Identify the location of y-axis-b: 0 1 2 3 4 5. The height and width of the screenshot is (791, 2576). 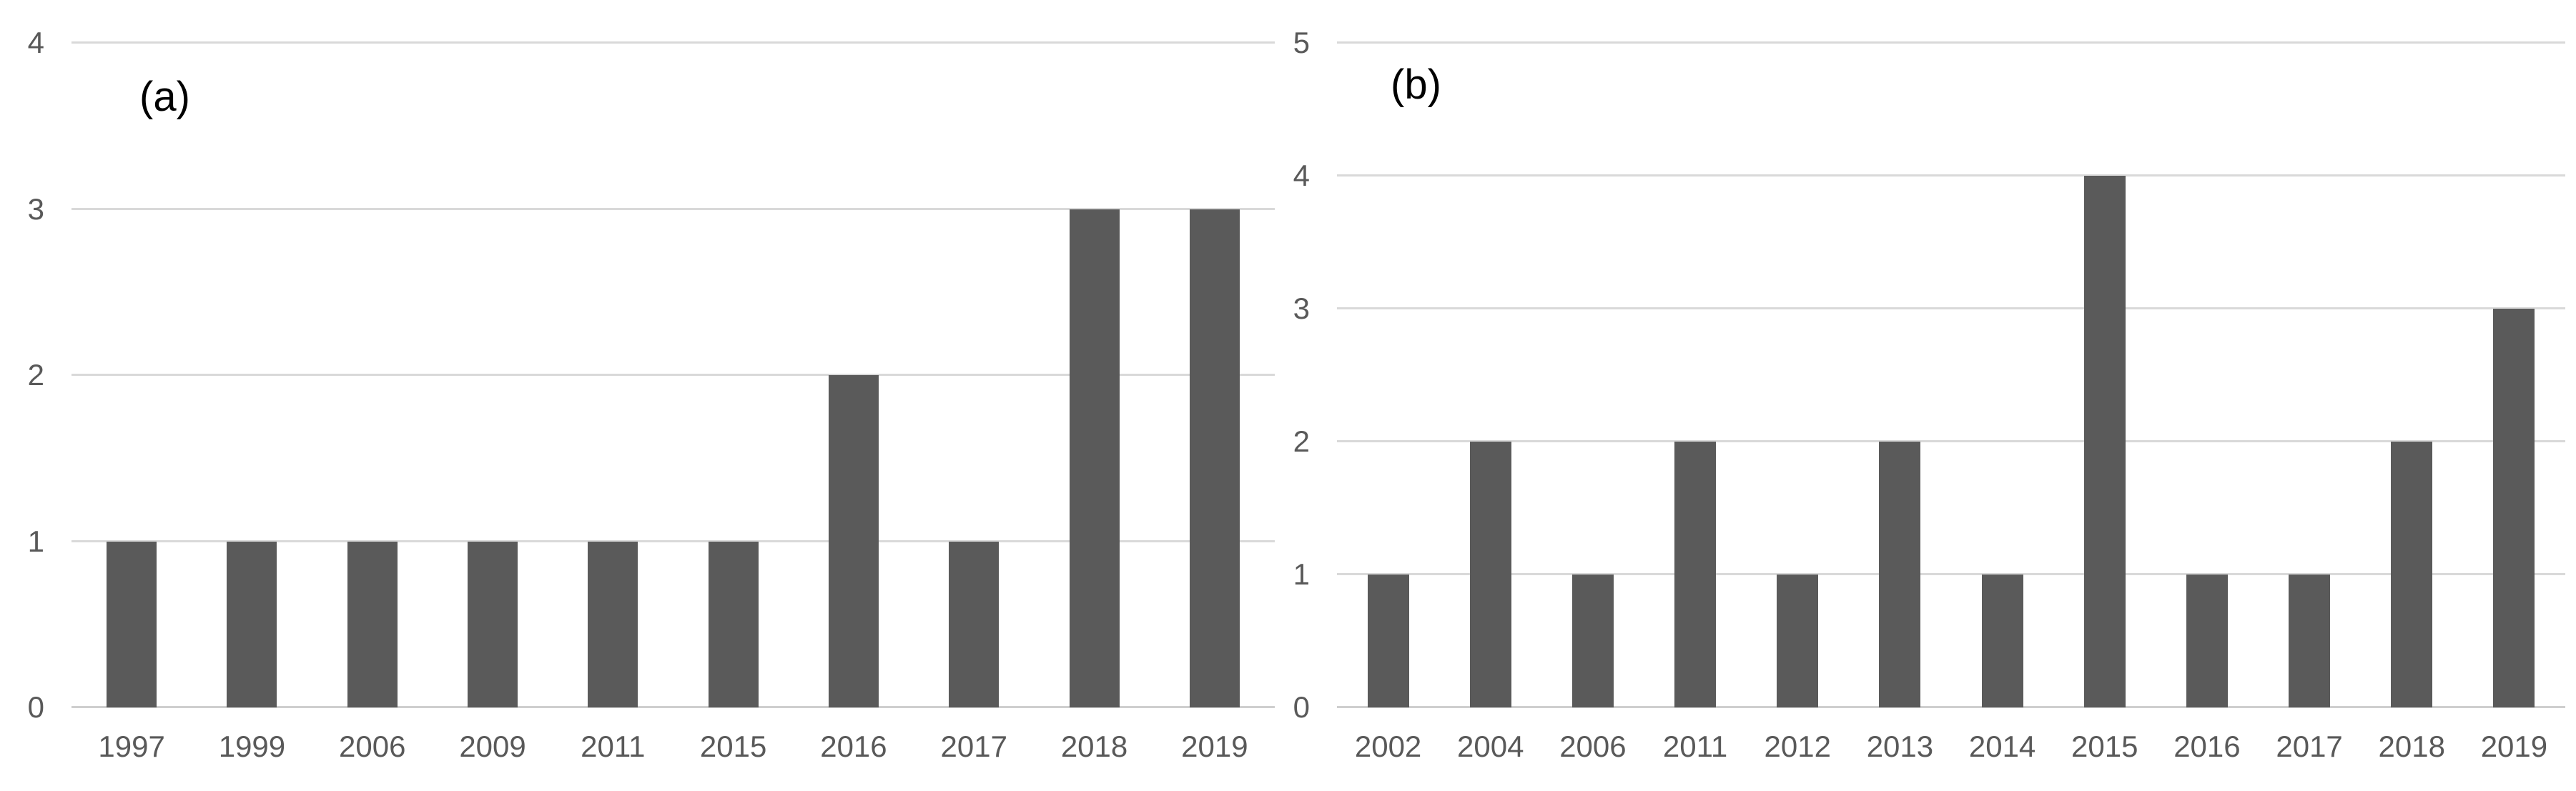
(1287, 395).